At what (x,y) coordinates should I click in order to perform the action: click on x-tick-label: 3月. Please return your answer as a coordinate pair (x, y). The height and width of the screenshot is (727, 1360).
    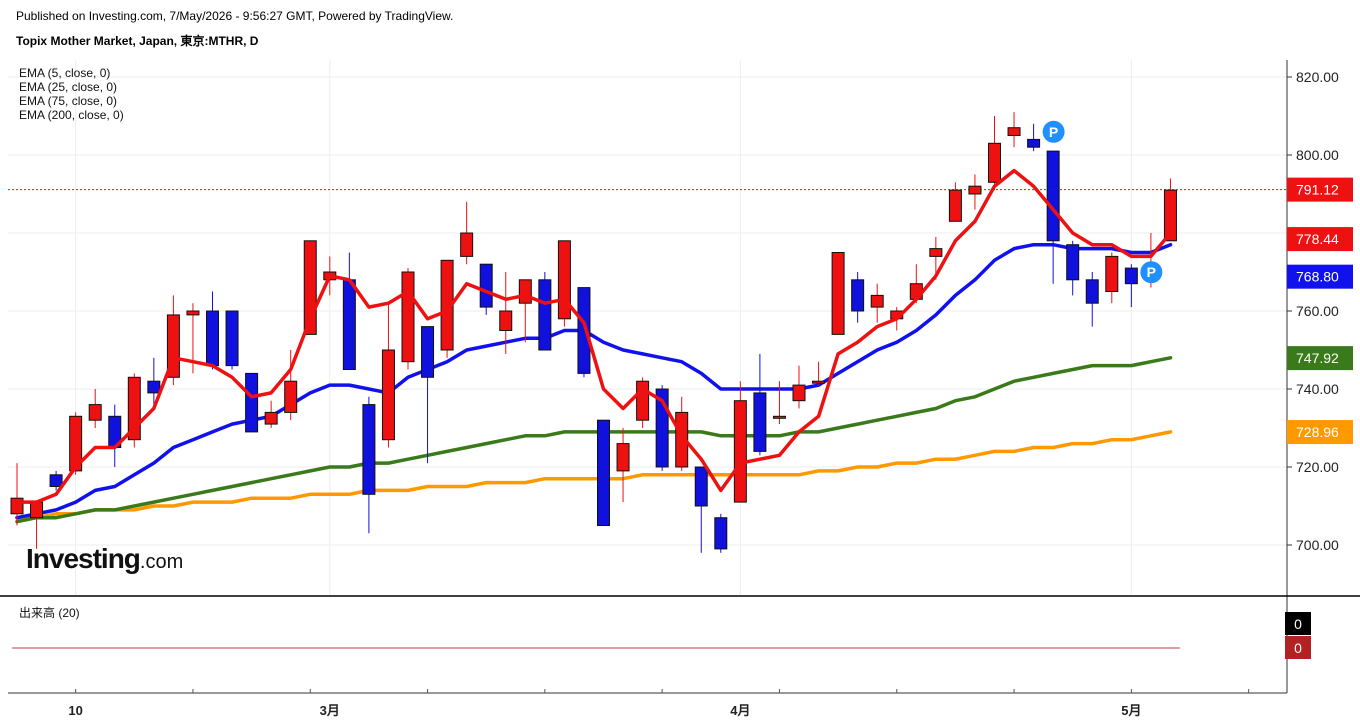
    Looking at the image, I should click on (330, 710).